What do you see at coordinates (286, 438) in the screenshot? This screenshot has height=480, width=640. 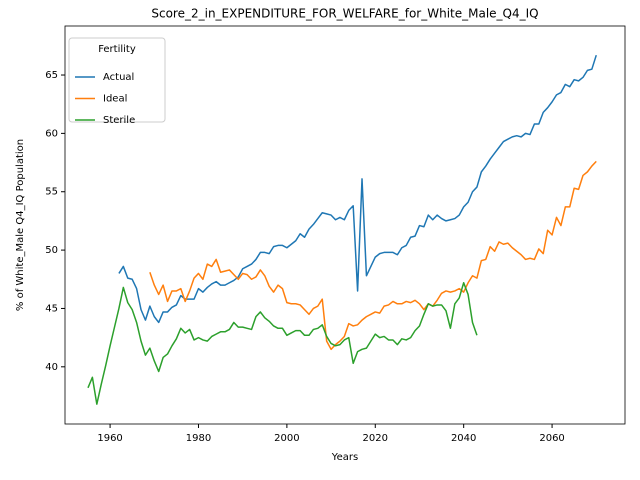 I see `x-tick-label: 2000` at bounding box center [286, 438].